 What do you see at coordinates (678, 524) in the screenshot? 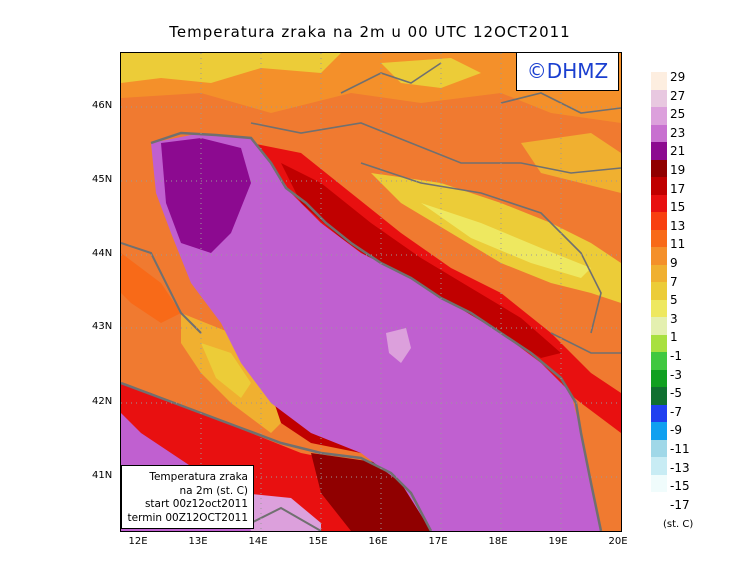
I see `colorbar-unit: (st. C)` at bounding box center [678, 524].